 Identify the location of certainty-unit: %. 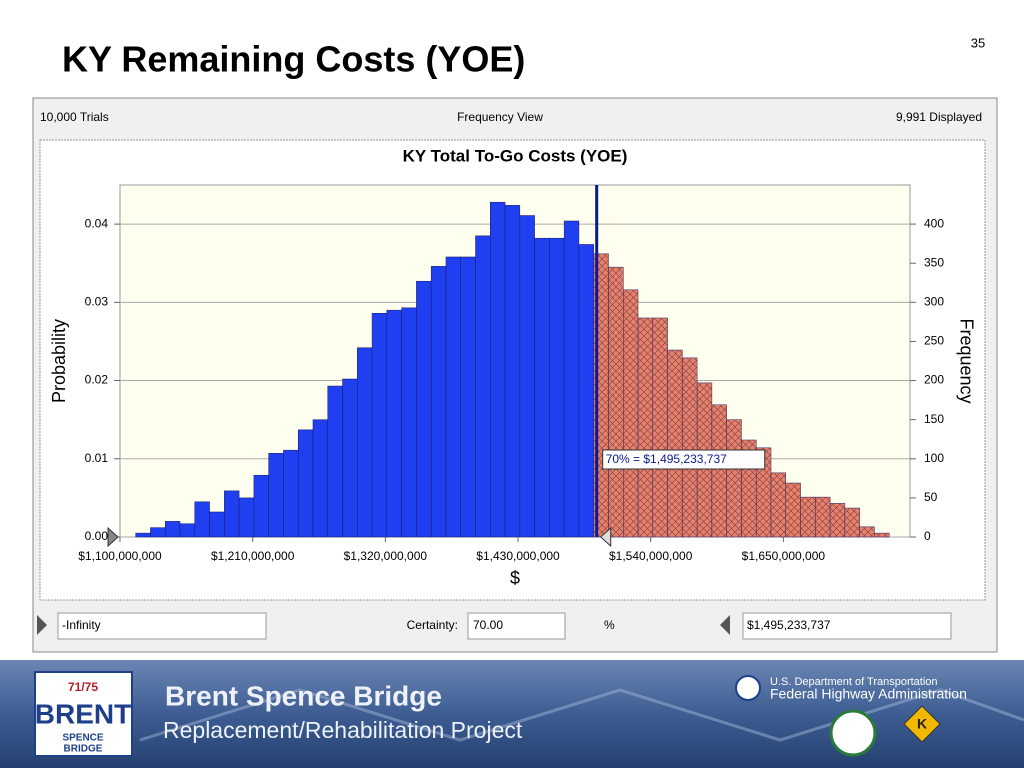
(609, 625).